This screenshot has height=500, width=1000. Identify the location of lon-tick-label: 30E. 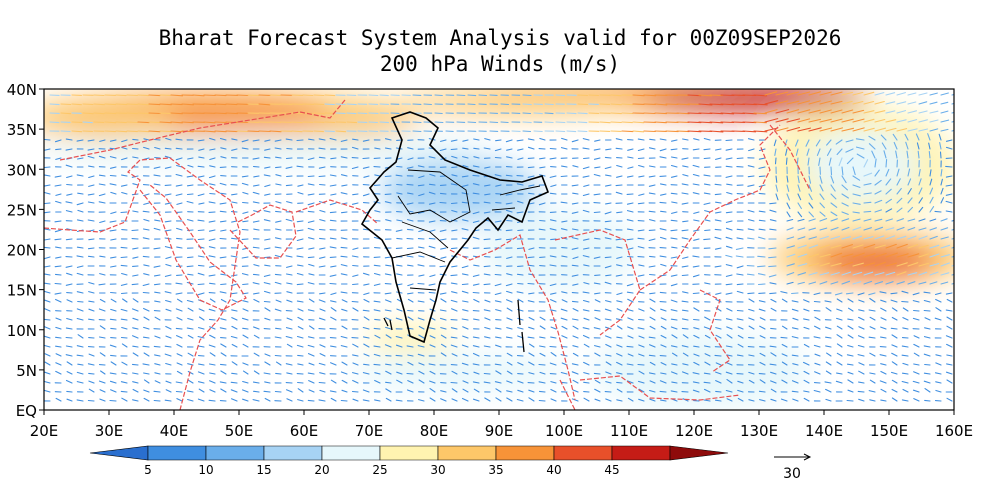
(109, 431).